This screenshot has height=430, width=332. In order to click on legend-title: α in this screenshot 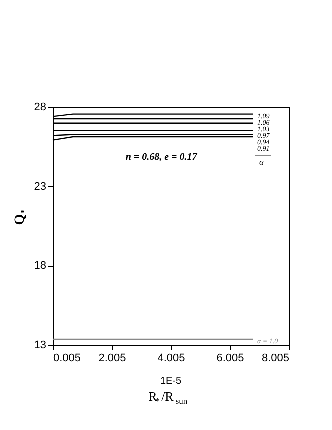, I will do `click(261, 162)`.